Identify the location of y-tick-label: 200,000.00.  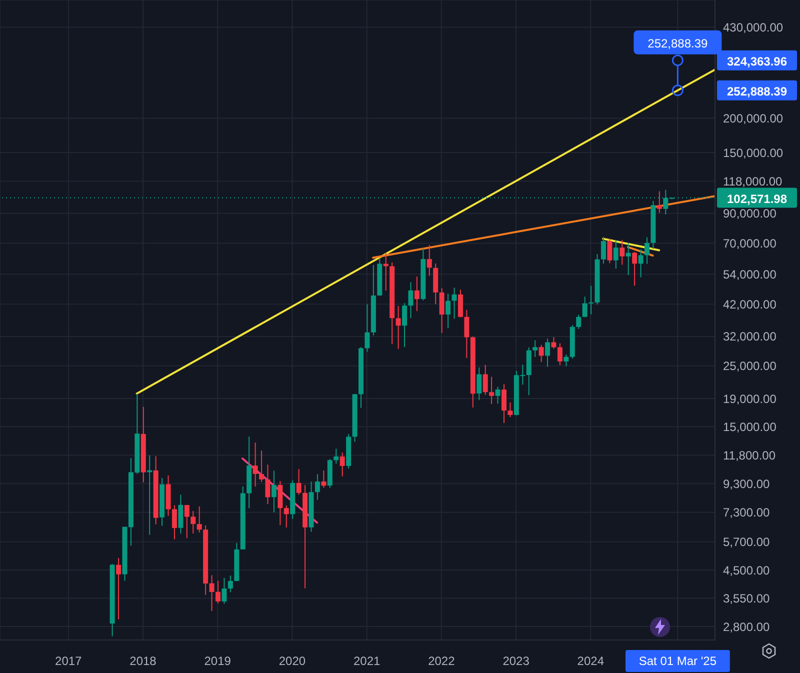
(753, 119).